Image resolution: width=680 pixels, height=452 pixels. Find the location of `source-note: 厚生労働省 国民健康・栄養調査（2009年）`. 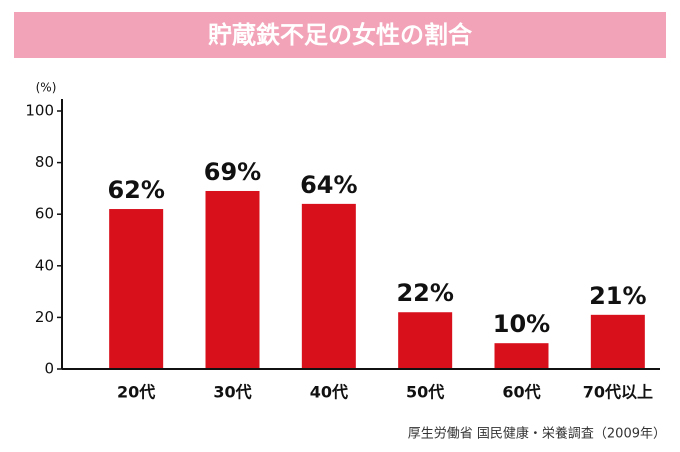

source-note: 厚生労働省 国民健康・栄養調査（2009年） is located at coordinates (537, 434).